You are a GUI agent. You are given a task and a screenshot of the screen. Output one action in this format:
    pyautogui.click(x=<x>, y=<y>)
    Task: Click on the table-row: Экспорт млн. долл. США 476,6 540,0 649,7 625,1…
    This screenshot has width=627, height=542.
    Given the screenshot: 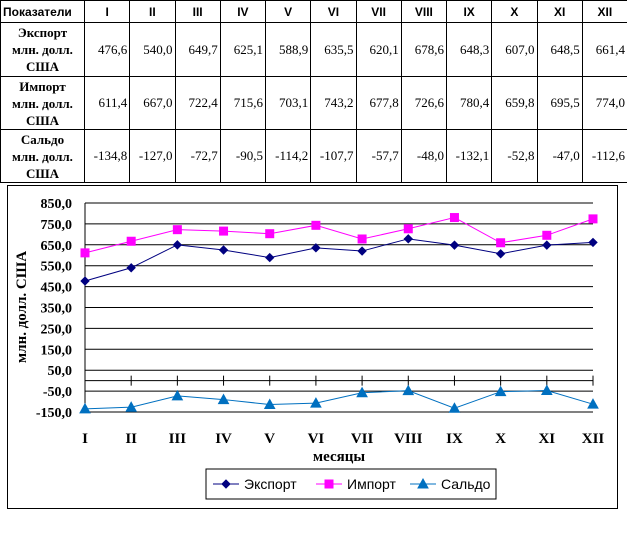 What is the action you would take?
    pyautogui.click(x=313, y=49)
    